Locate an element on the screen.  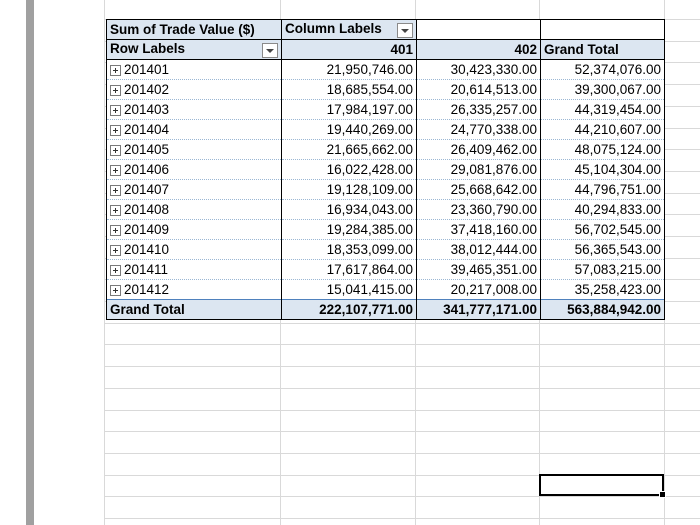
values-field-header: Sum of Trade Value ($) is located at coordinates (194, 29).